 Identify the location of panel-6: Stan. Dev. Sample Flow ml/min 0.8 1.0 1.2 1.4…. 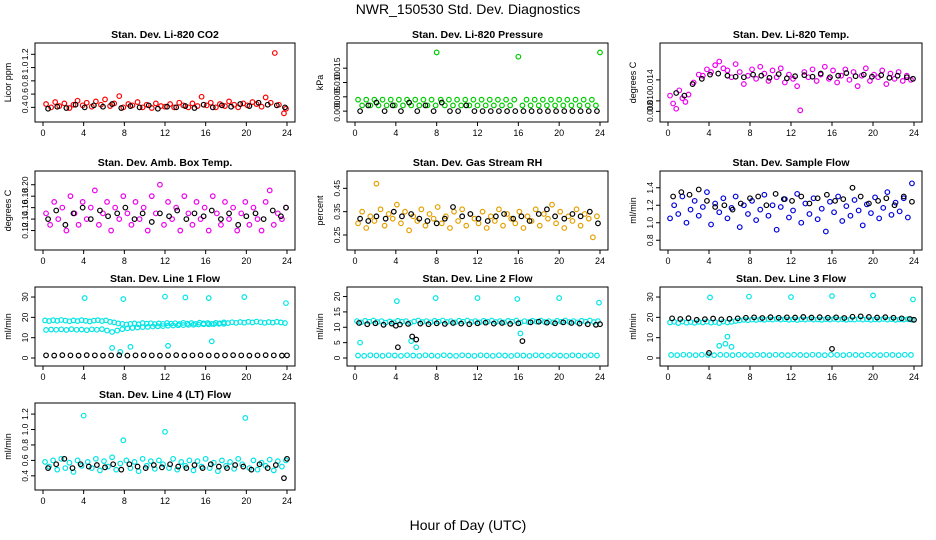
(775, 211).